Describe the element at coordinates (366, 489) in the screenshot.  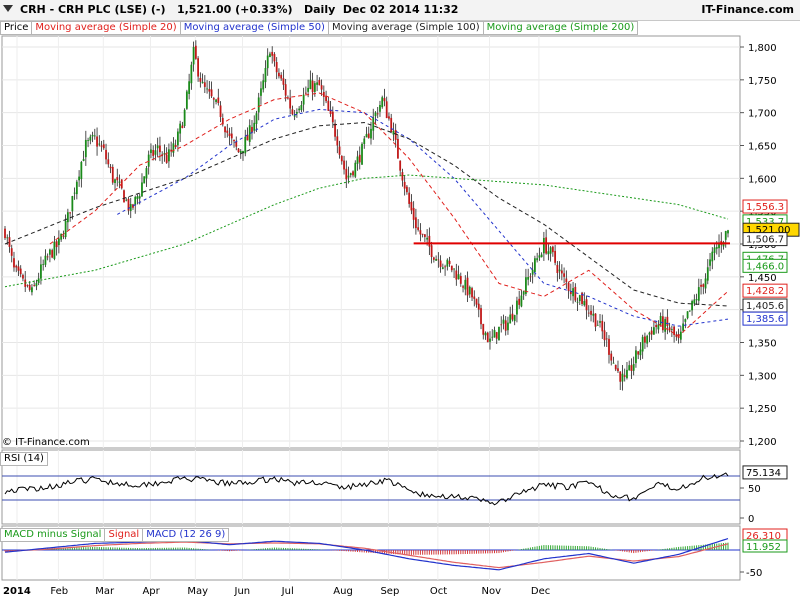
I see `rsi-line` at that location.